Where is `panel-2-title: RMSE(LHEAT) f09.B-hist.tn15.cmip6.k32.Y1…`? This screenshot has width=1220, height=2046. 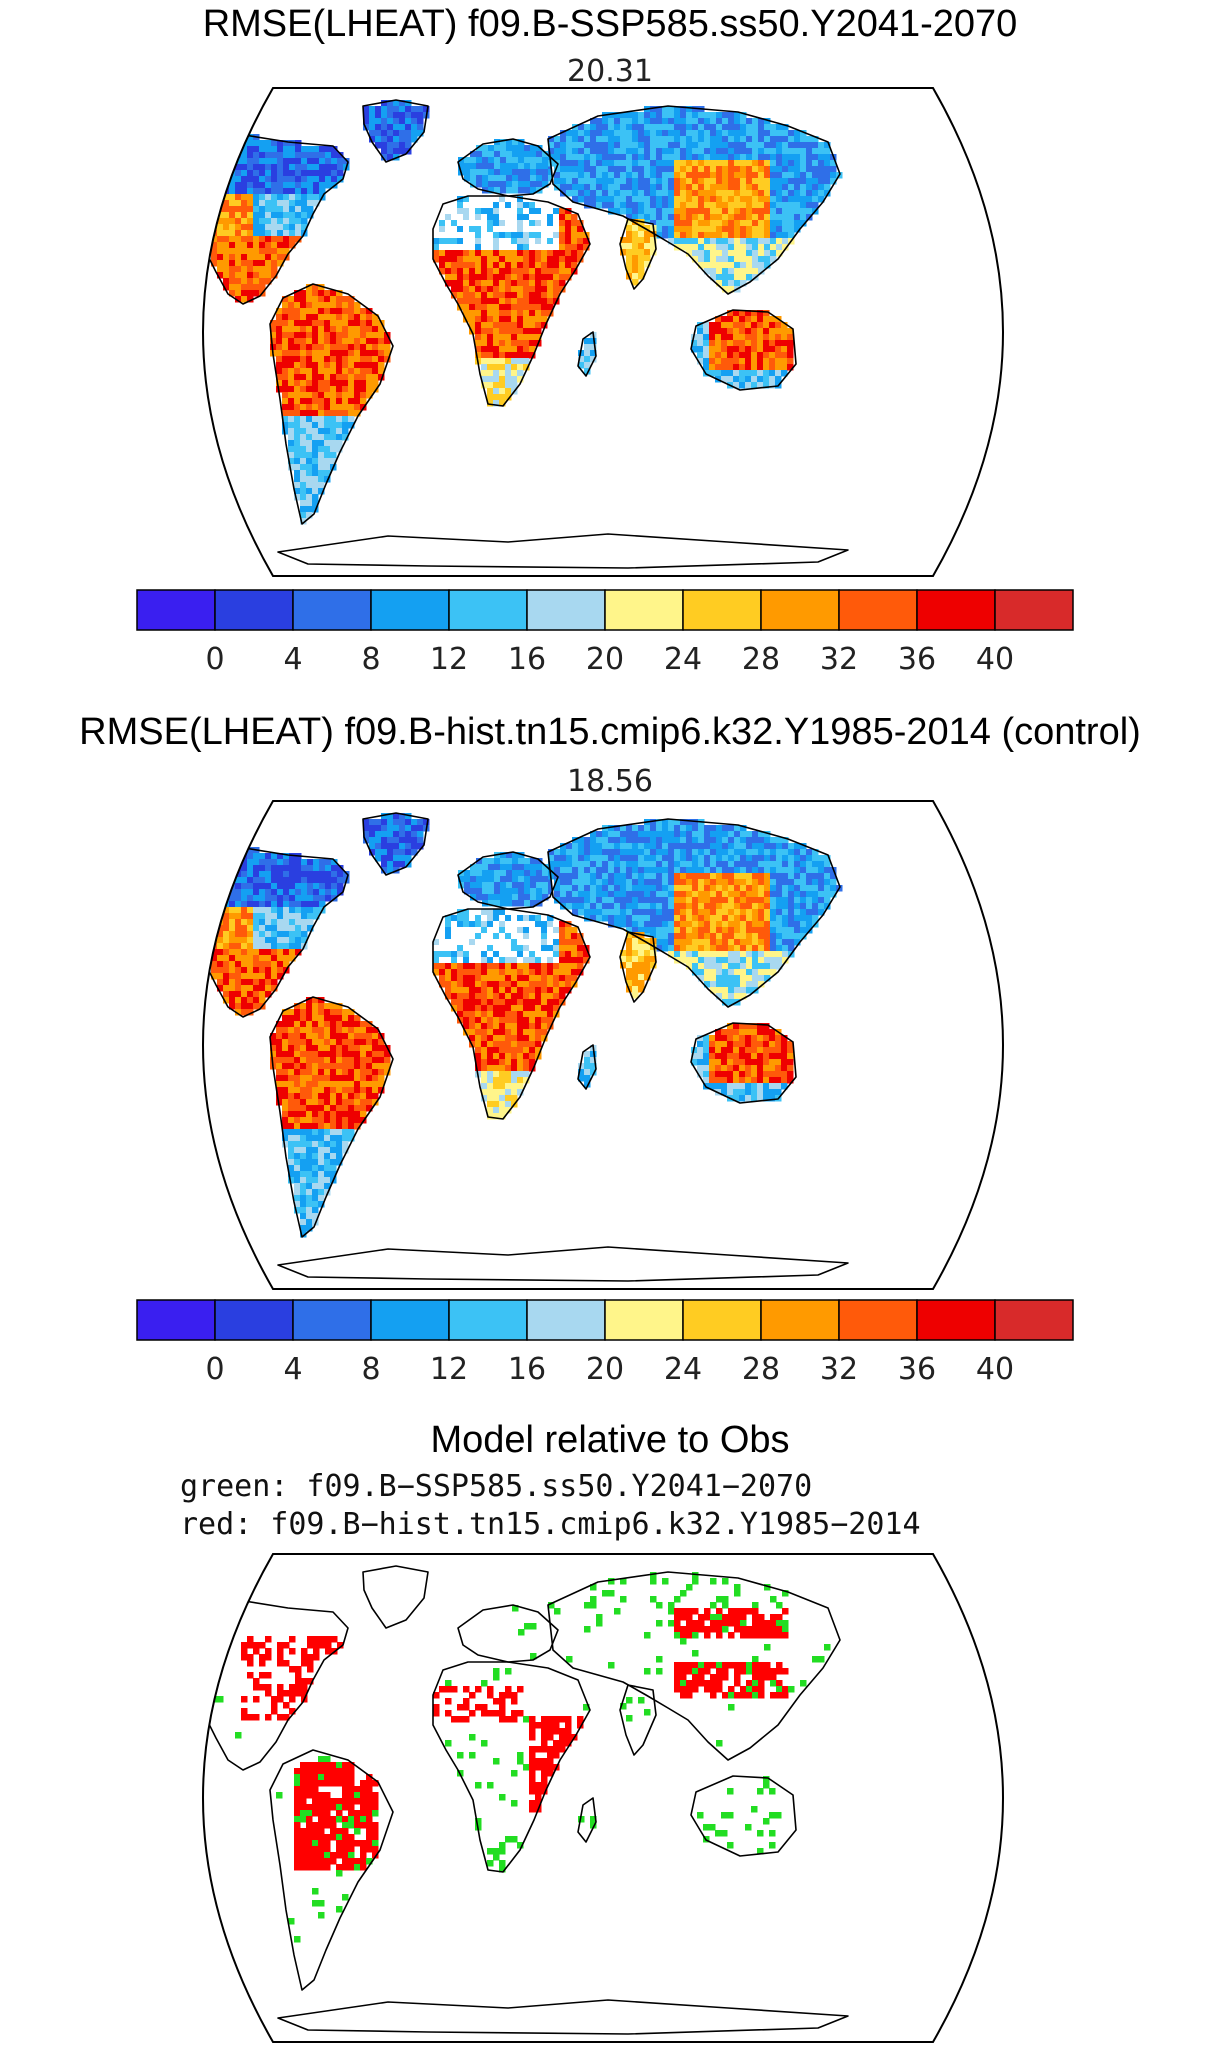 panel-2-title: RMSE(LHEAT) f09.B-hist.tn15.cmip6.k32.Y1… is located at coordinates (610, 732).